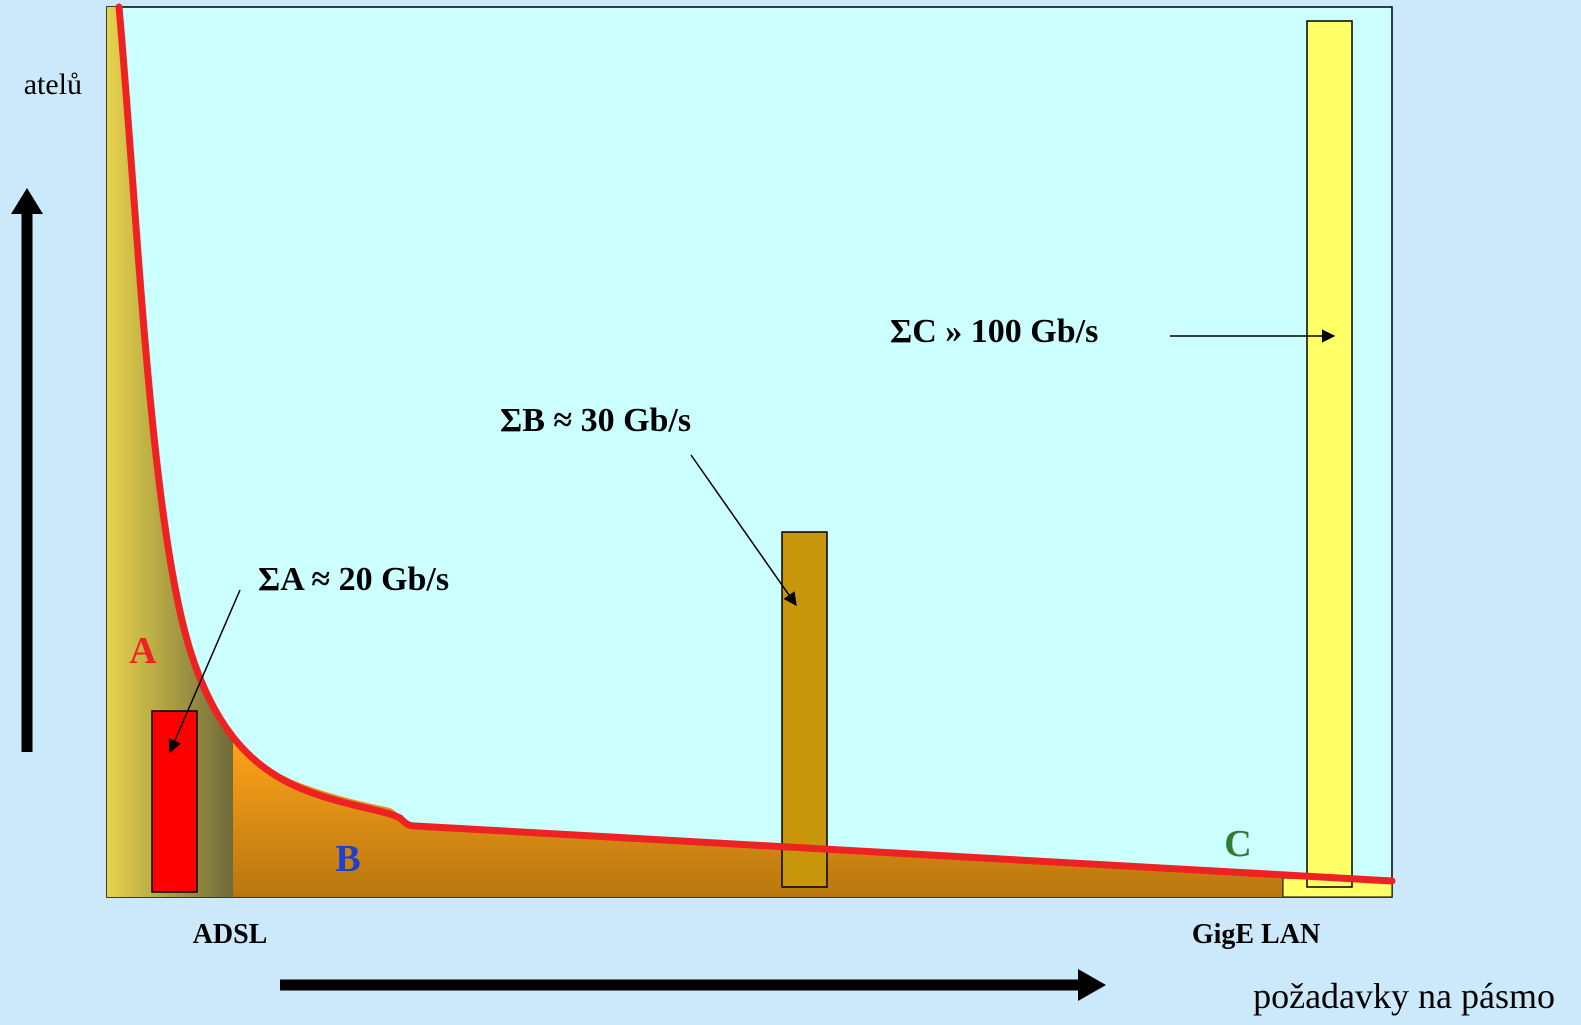 The width and height of the screenshot is (1581, 1025). Describe the element at coordinates (1237, 844) in the screenshot. I see `region-c-label: C` at that location.